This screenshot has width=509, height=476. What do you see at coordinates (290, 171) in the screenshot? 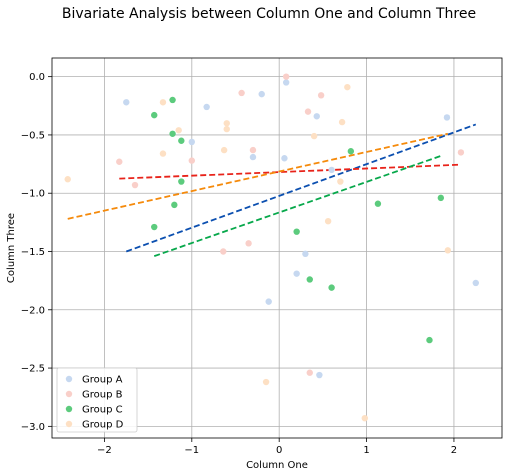
I see `group-b-trend-line` at bounding box center [290, 171].